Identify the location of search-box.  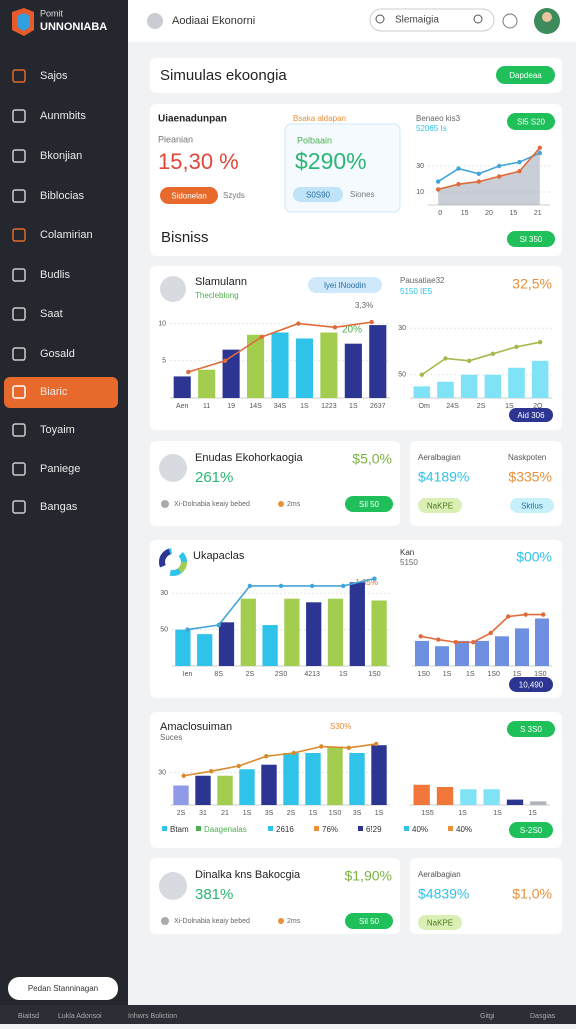
(432, 20).